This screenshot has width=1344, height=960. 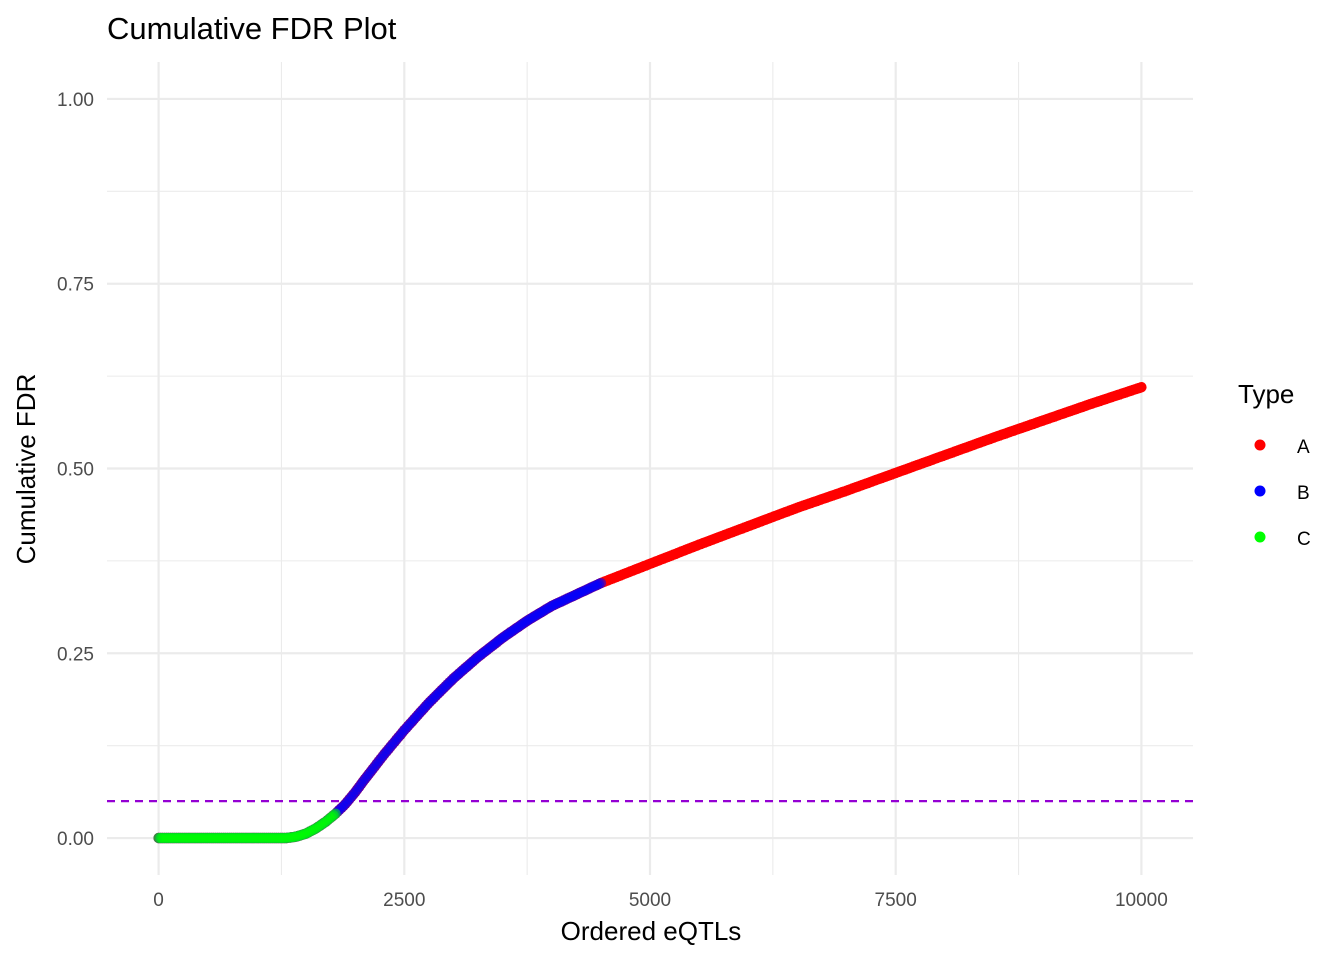 I want to click on legend-key-a, so click(x=1260, y=445).